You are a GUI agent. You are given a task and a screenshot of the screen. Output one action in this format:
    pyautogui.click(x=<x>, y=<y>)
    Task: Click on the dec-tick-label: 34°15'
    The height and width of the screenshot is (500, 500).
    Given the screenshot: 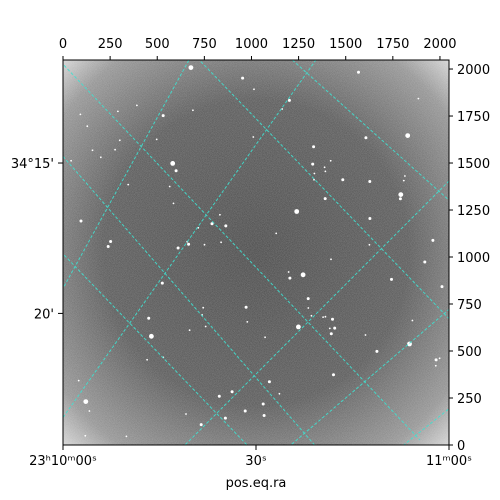 What is the action you would take?
    pyautogui.click(x=32, y=164)
    